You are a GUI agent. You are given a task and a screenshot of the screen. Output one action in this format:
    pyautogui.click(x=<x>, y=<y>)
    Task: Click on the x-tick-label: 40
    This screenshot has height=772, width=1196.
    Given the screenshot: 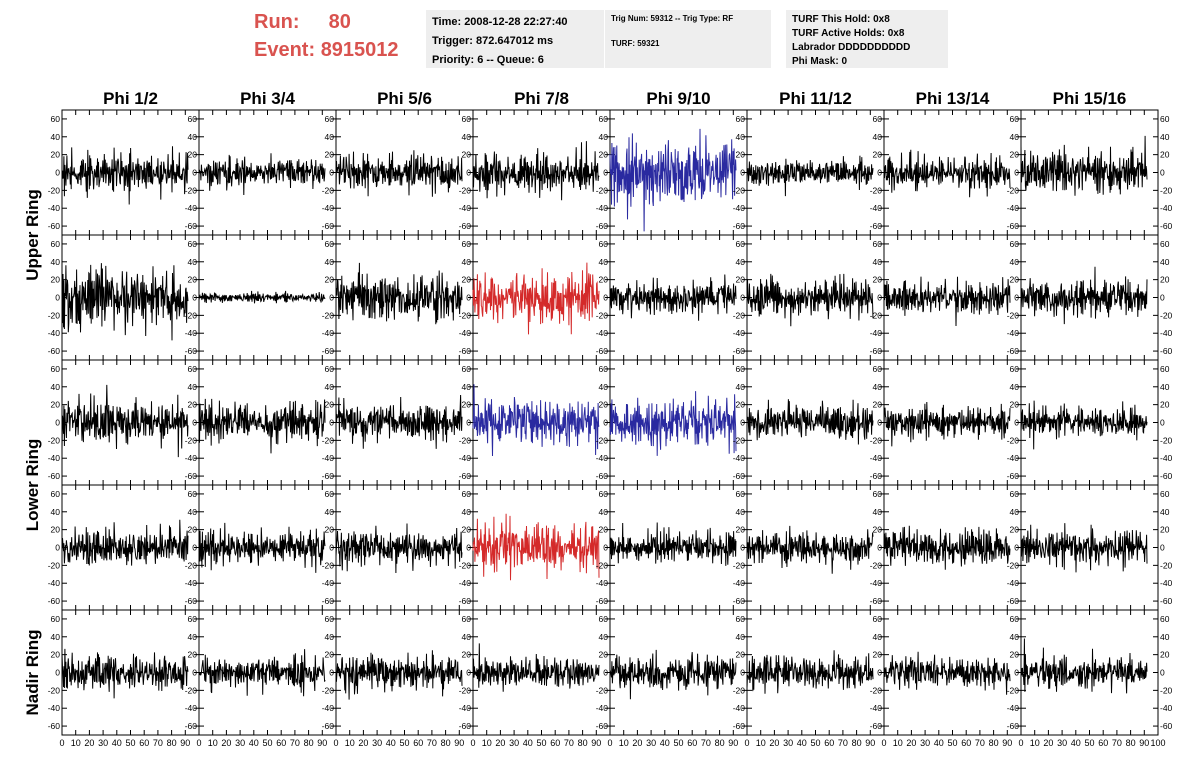 What is the action you would take?
    pyautogui.click(x=665, y=743)
    